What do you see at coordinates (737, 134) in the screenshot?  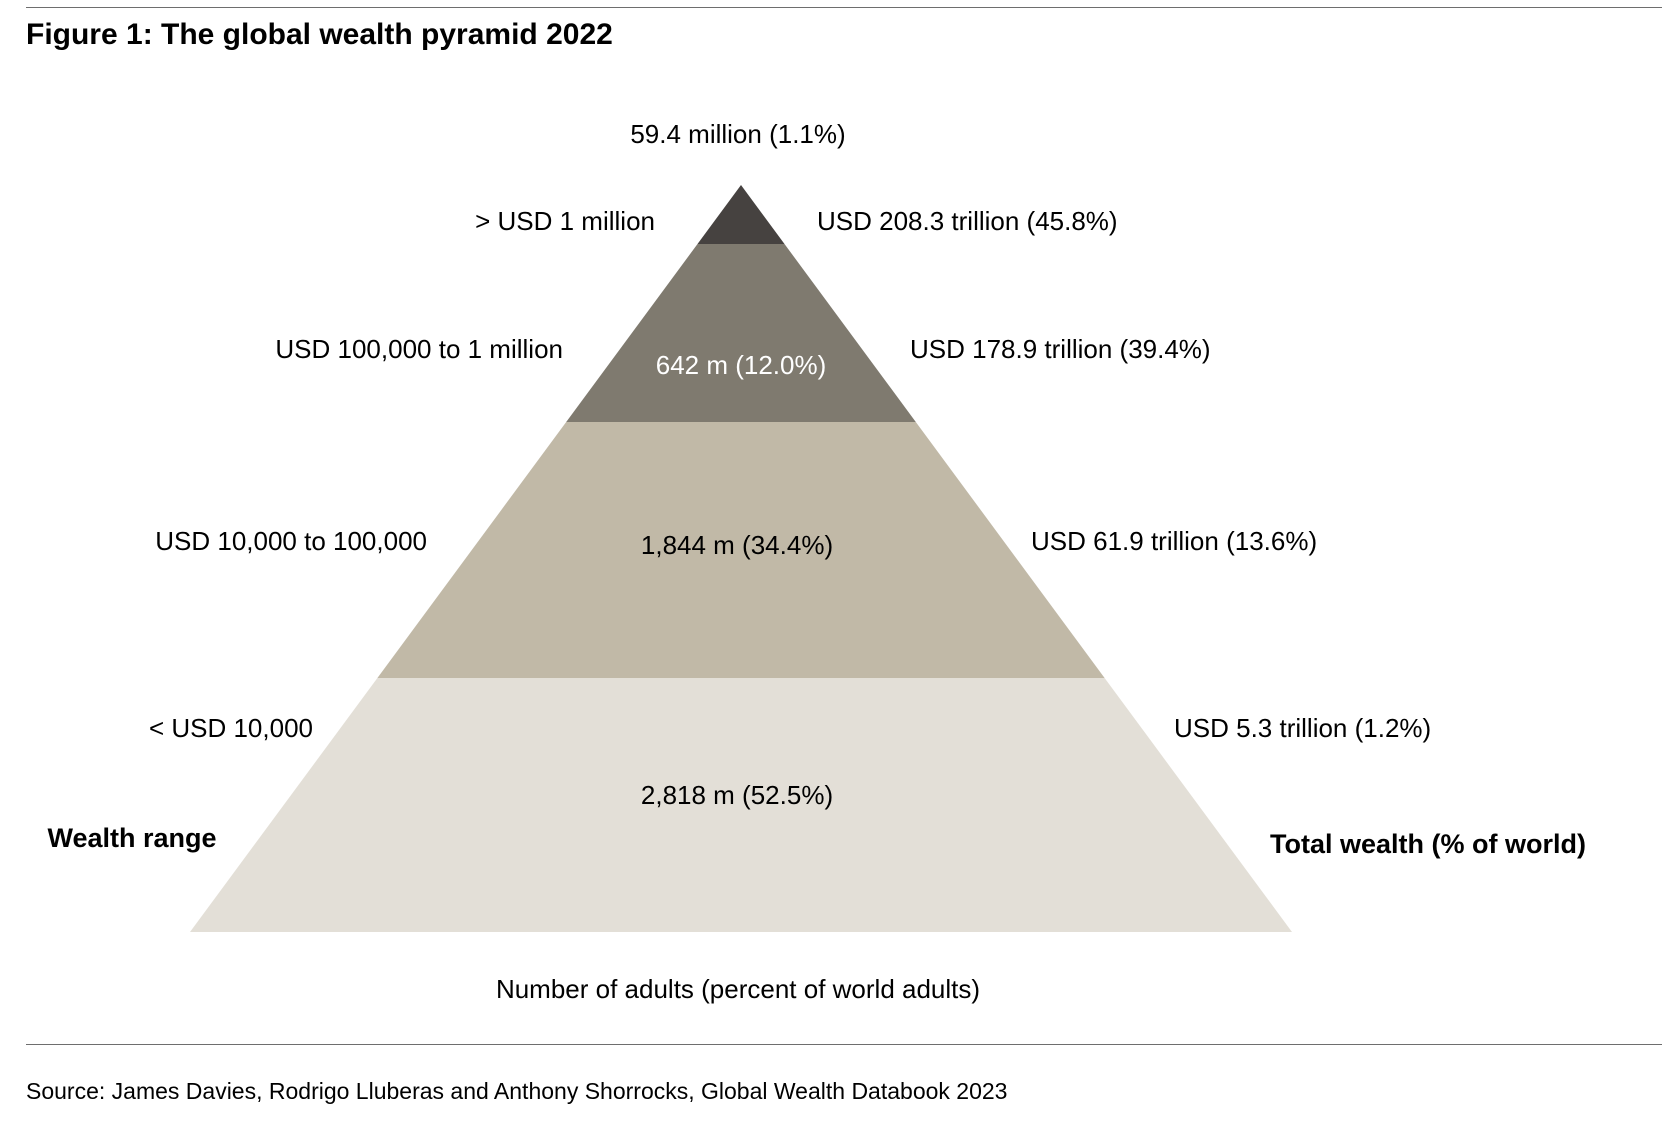 I see `adults-label-1: 59.4 million (1.1%)` at bounding box center [737, 134].